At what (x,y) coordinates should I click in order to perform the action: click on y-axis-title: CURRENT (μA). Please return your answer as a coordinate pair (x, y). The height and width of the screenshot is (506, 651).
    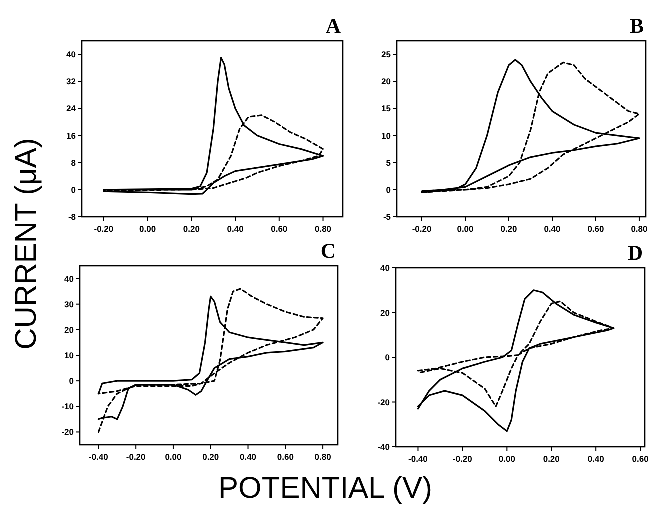
    Looking at the image, I should click on (26, 244).